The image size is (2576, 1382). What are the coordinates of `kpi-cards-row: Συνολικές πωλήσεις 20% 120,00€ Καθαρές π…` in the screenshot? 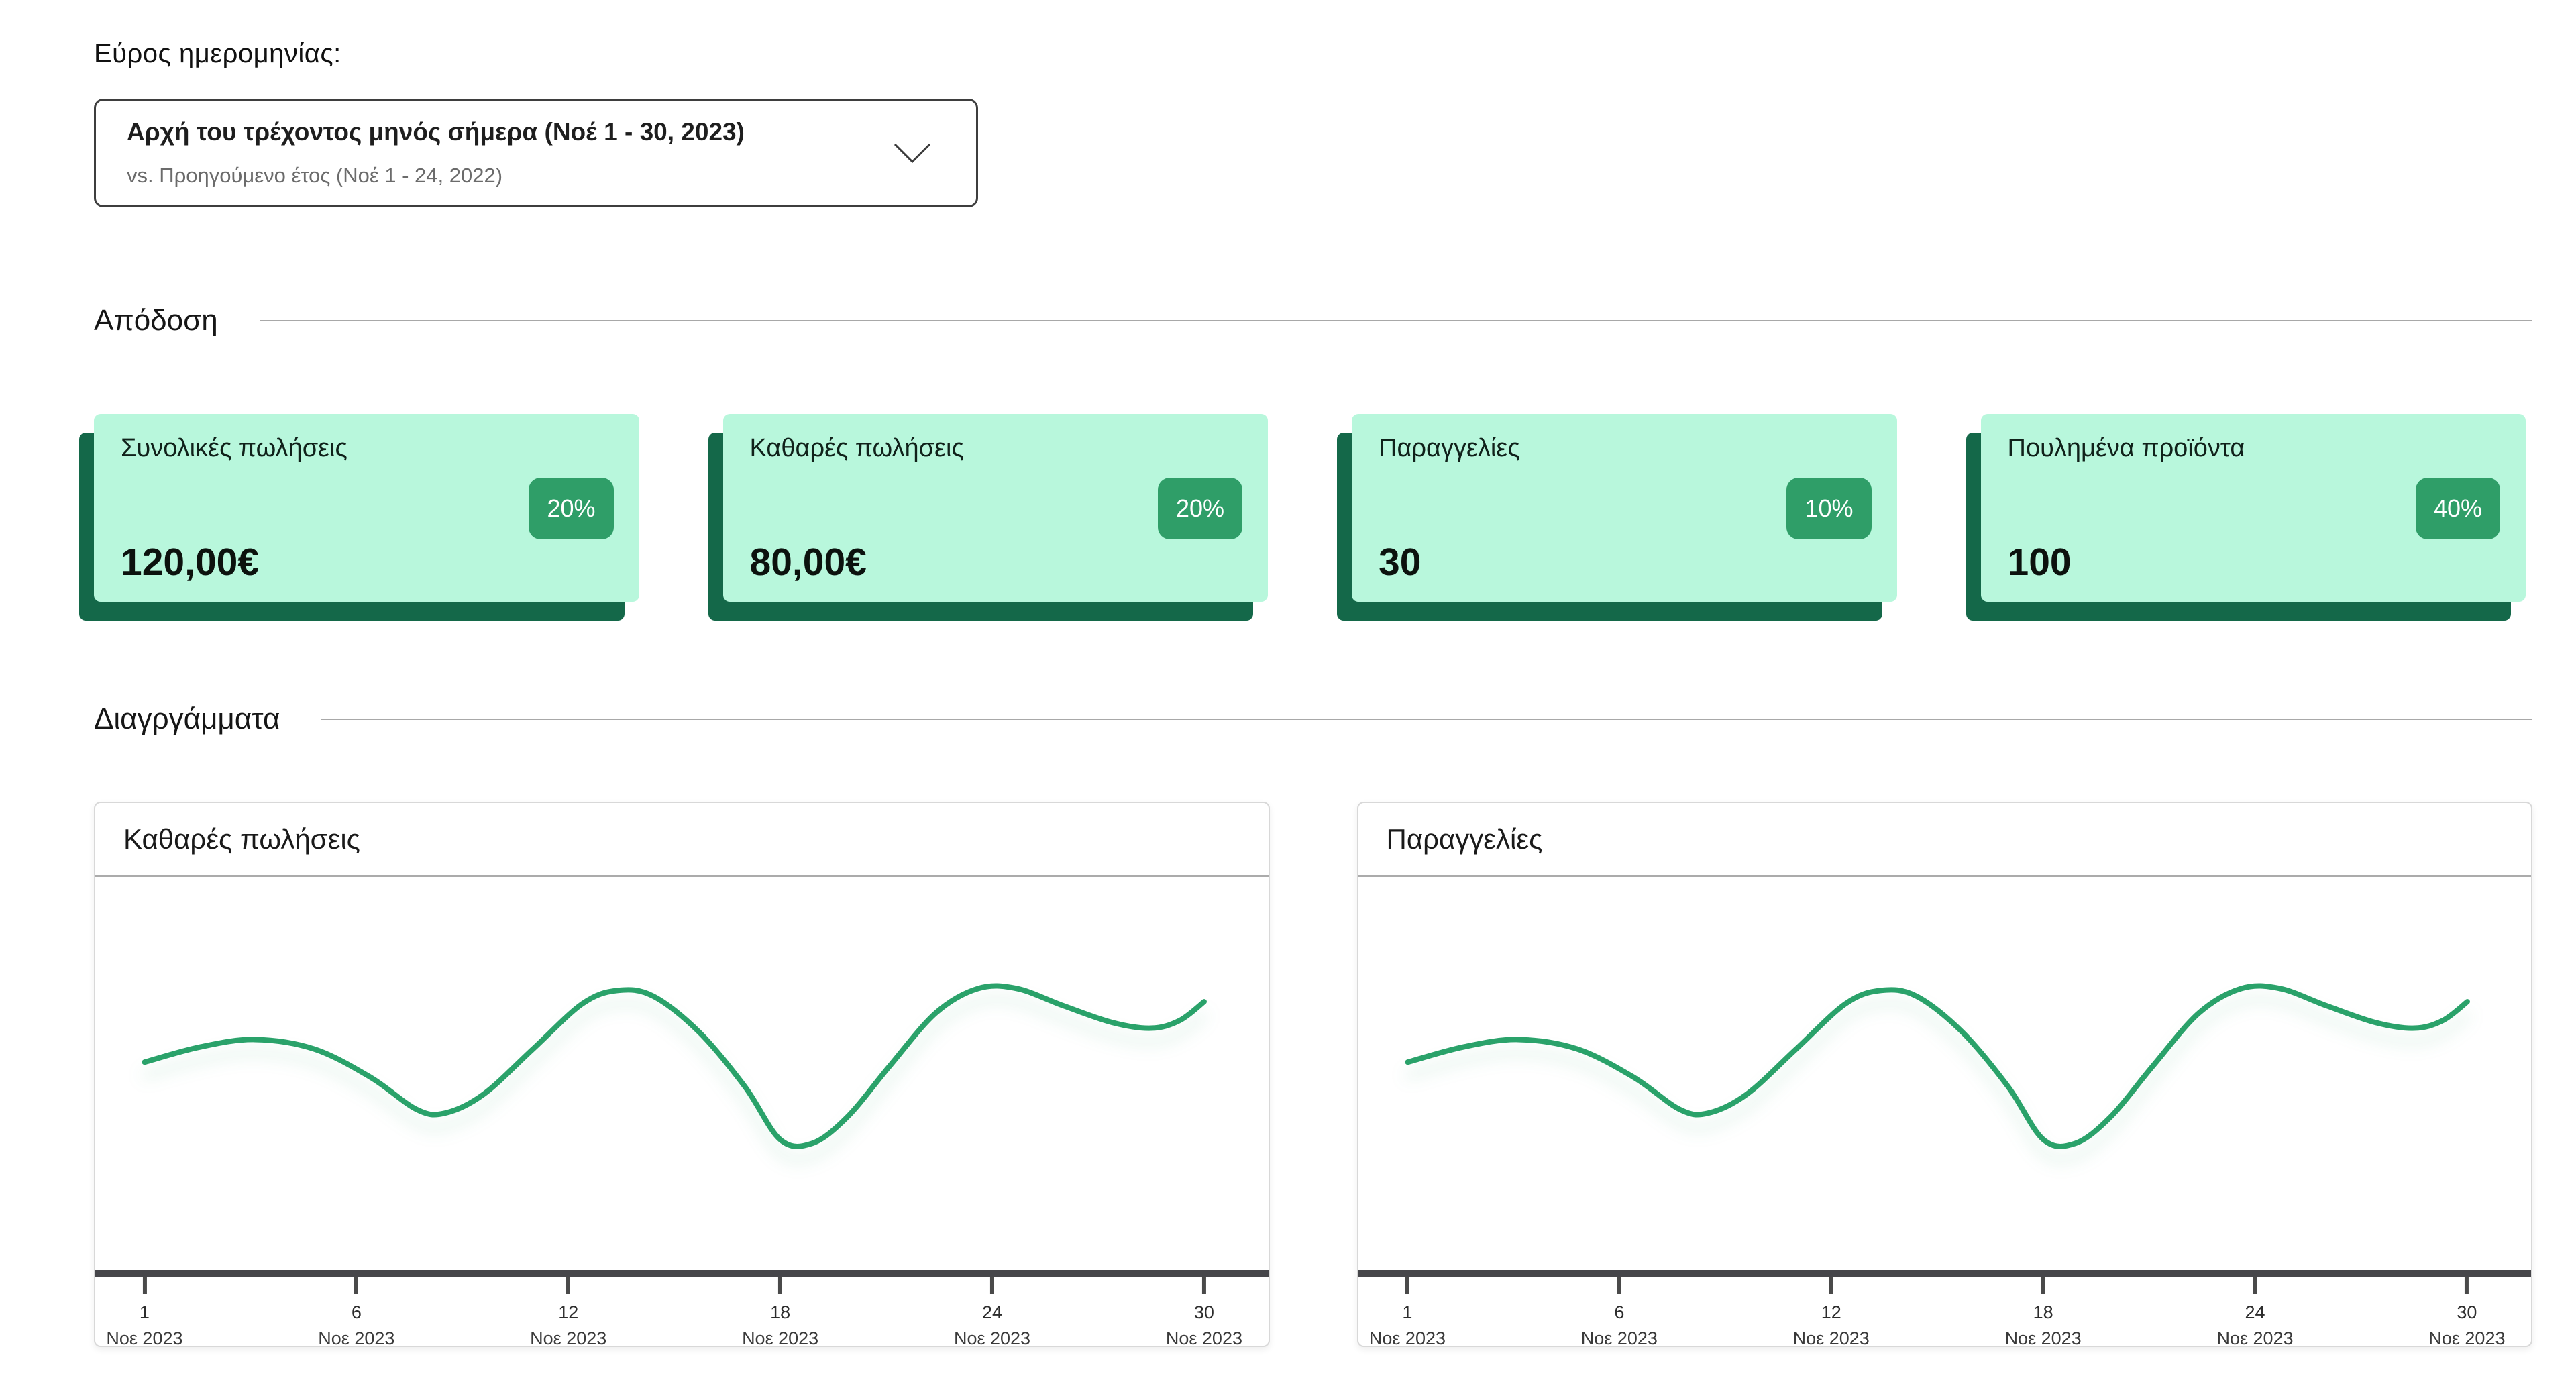 It's located at (1313, 508).